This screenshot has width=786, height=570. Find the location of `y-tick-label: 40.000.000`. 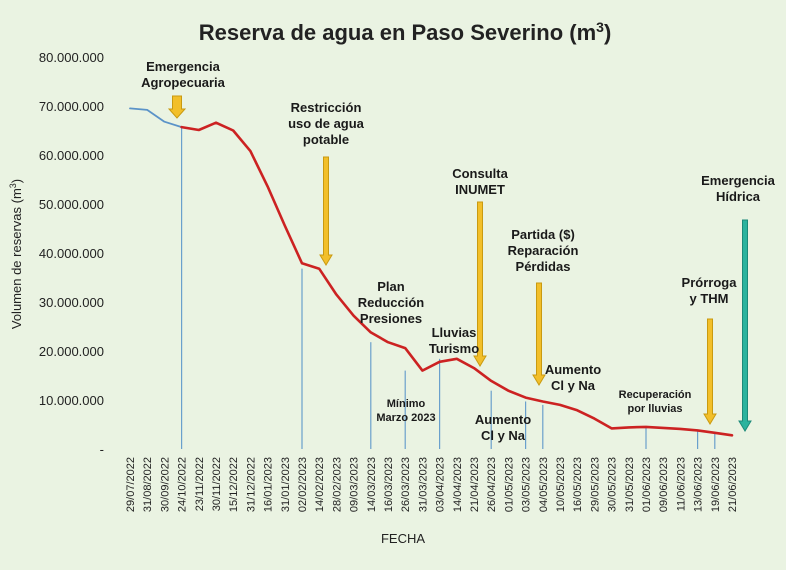

y-tick-label: 40.000.000 is located at coordinates (71, 253).